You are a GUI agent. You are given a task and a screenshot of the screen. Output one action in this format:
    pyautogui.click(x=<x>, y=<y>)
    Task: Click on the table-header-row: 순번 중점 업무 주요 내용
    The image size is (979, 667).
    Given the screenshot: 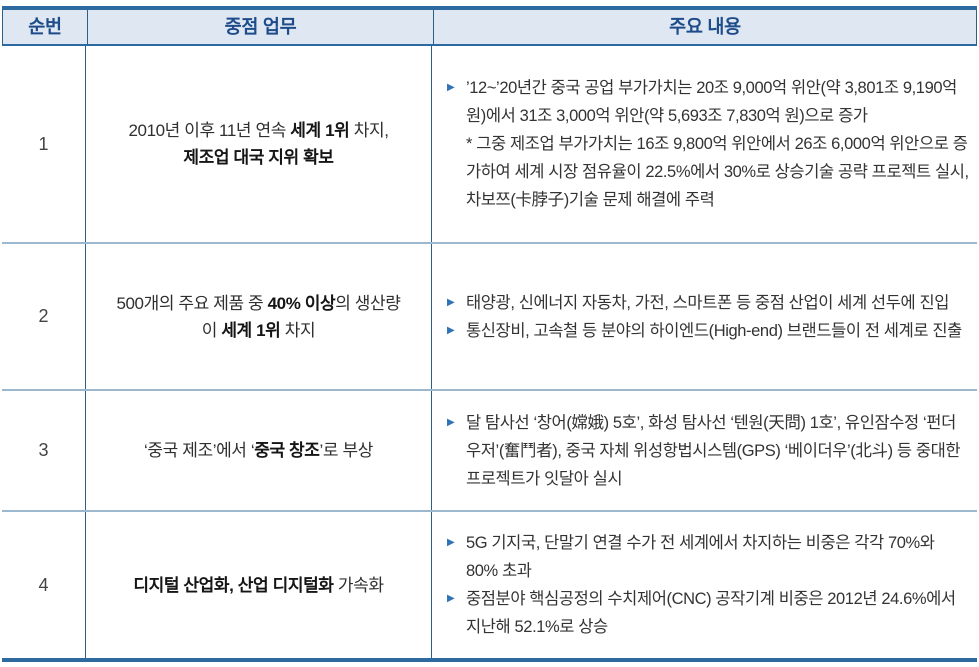 What is the action you would take?
    pyautogui.click(x=489, y=28)
    